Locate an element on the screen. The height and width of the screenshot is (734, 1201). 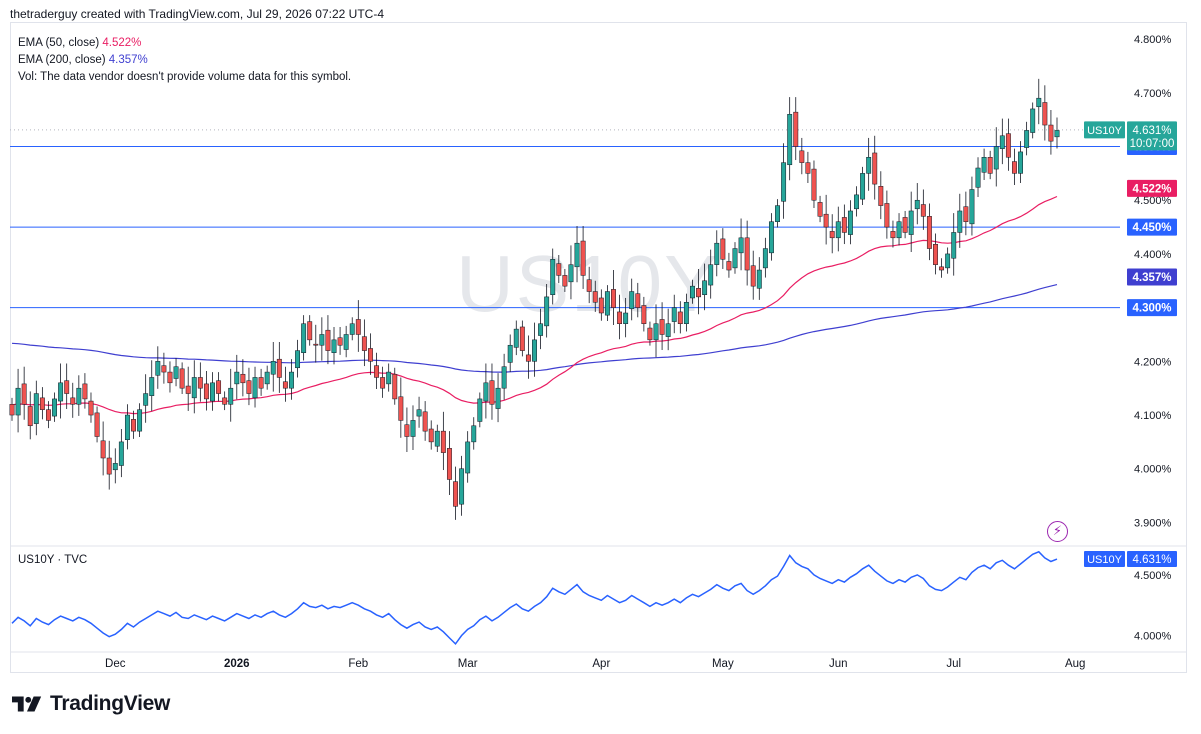
x-axis-label: Apr is located at coordinates (601, 664).